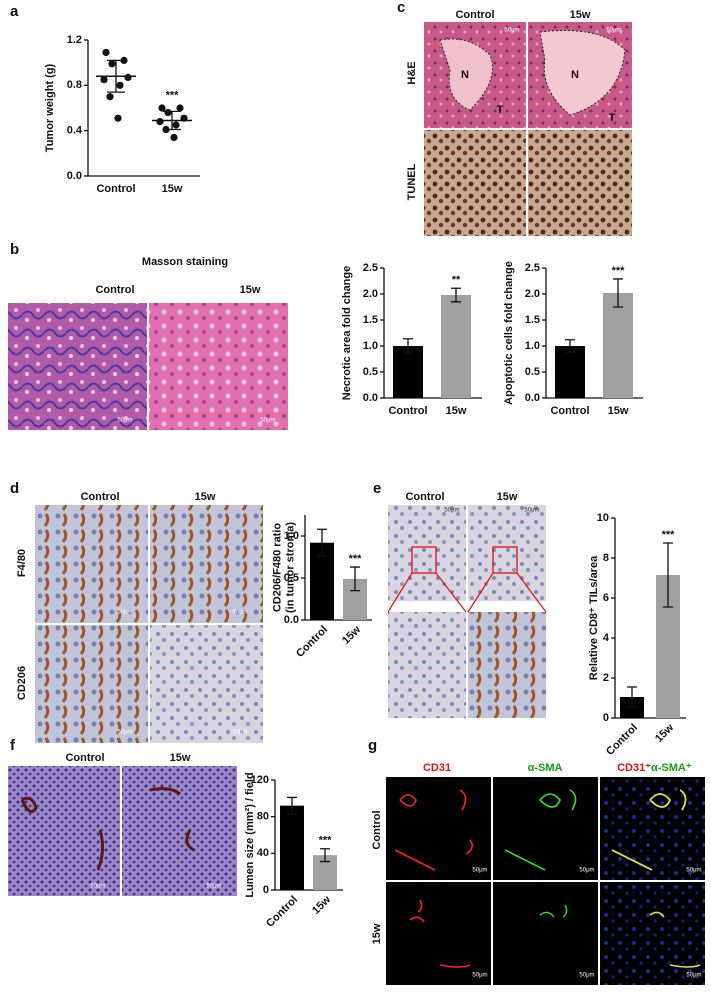  I want to click on panel-letter: a, so click(14, 11).